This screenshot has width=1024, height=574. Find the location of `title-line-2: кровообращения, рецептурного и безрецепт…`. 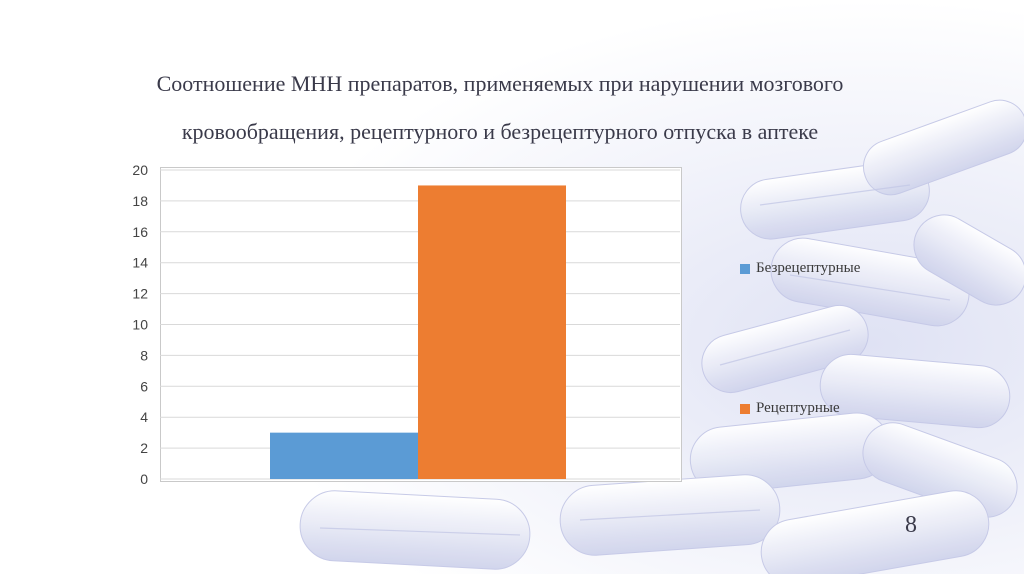

title-line-2: кровообращения, рецептурного и безрецепт… is located at coordinates (500, 131).